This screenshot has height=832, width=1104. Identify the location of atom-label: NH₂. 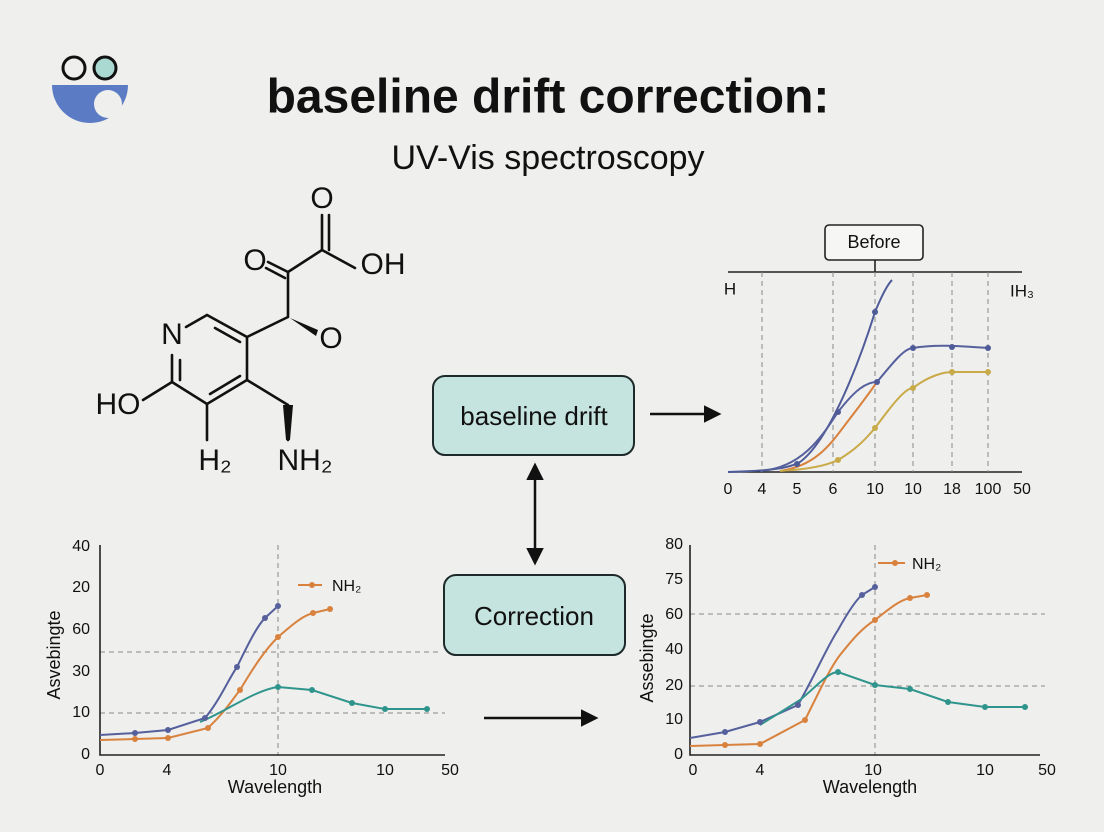
(305, 460).